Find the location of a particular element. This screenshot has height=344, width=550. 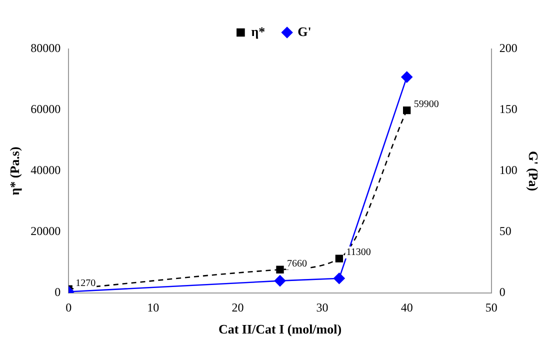

x-tick-label: 40 is located at coordinates (406, 307).